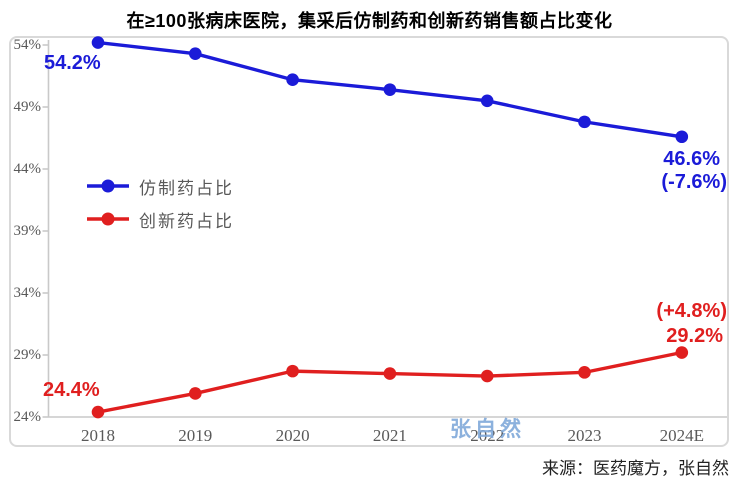 This screenshot has width=739, height=483. What do you see at coordinates (694, 182) in the screenshot?
I see `annotation-generic-change: (-7.6%)` at bounding box center [694, 182].